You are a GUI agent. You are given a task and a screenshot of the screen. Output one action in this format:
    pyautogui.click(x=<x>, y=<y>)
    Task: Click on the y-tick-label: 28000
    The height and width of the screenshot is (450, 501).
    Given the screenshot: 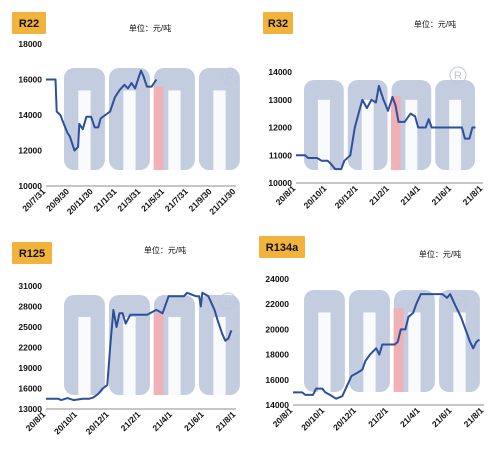 What is the action you would take?
    pyautogui.click(x=30, y=307)
    